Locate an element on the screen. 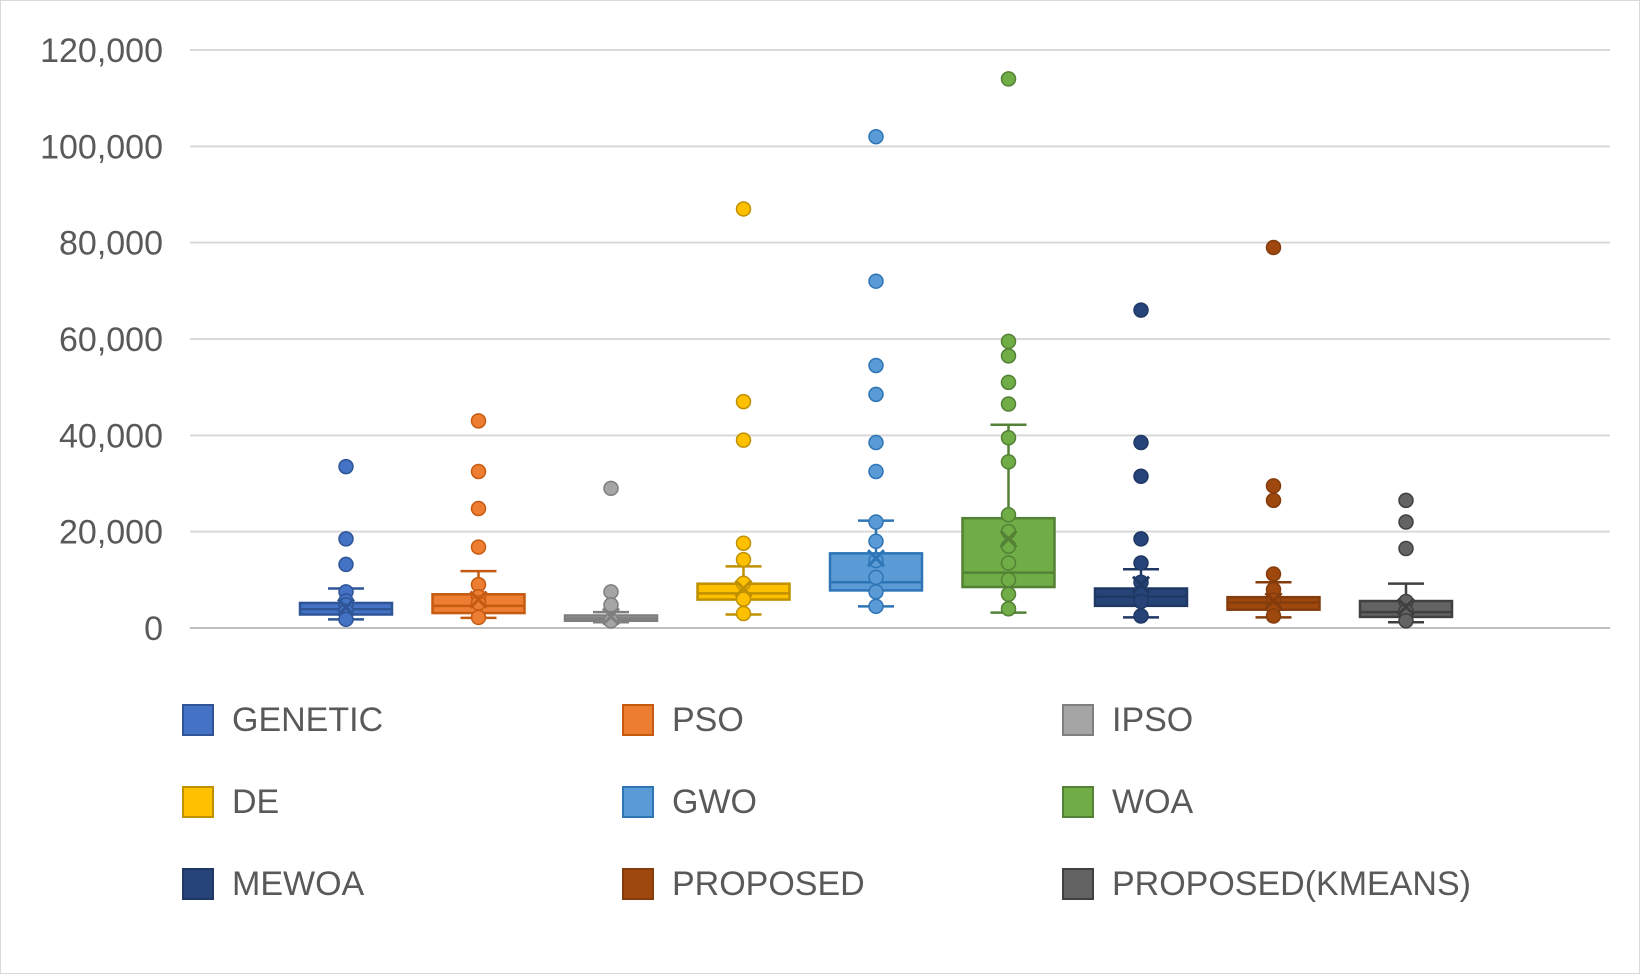  box-proposed is located at coordinates (1273, 431).